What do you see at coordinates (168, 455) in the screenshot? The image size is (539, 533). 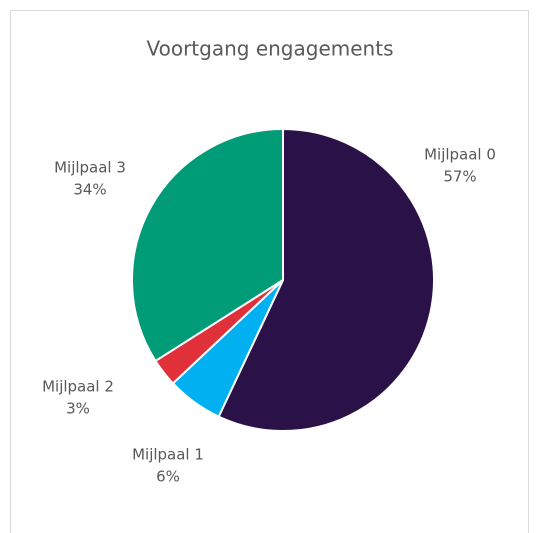 I see `slice-label: Mijlpaal 1` at bounding box center [168, 455].